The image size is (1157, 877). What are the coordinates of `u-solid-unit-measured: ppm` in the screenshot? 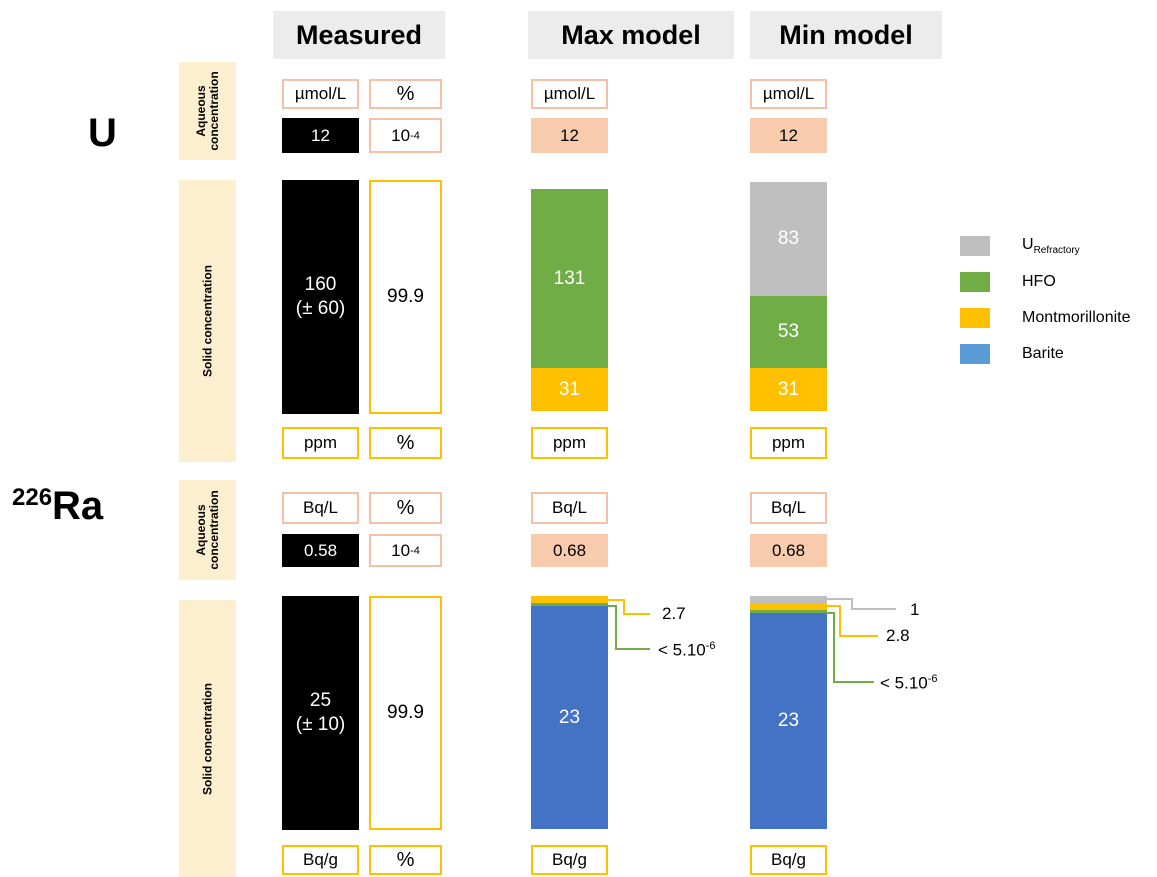 It's located at (320, 443).